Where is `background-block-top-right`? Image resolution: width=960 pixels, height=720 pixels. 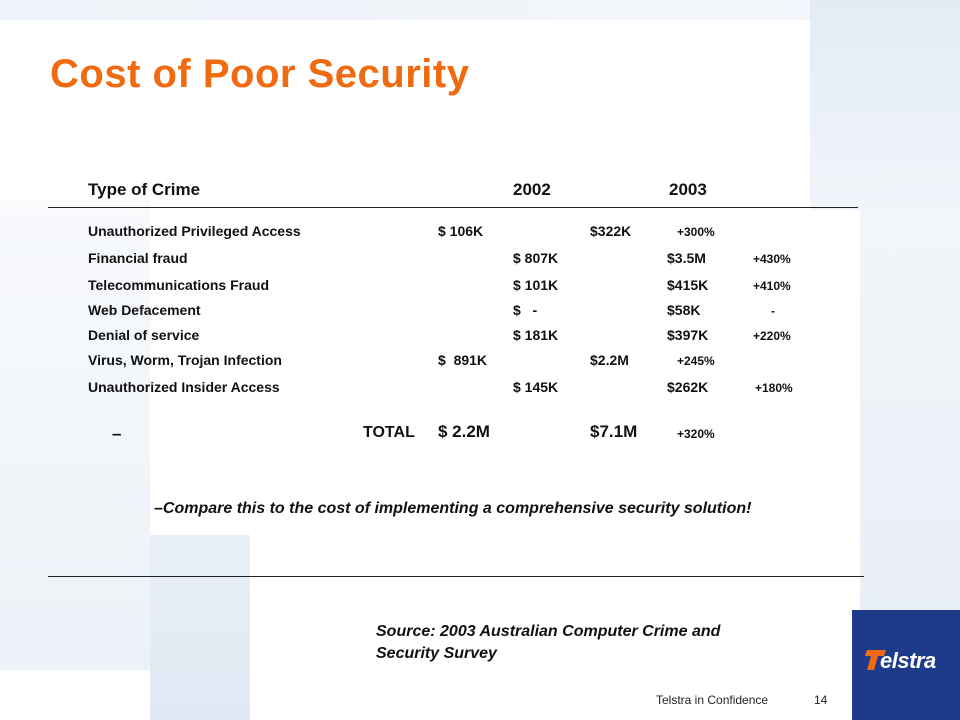 background-block-top-right is located at coordinates (885, 105).